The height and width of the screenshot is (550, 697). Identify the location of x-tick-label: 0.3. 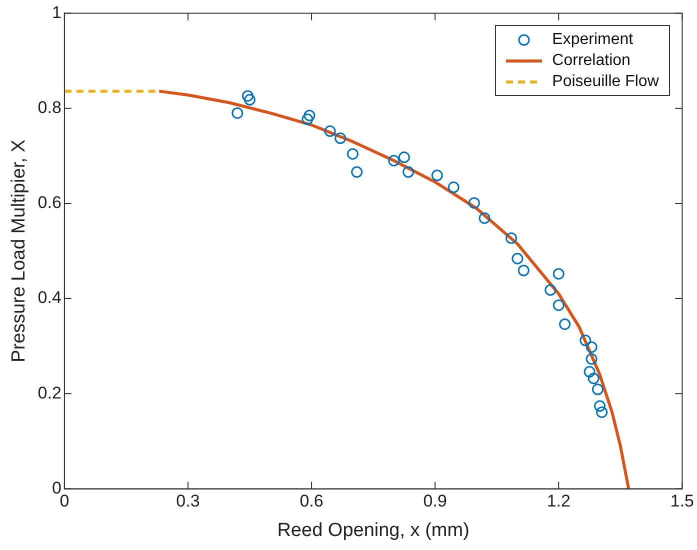
(188, 501).